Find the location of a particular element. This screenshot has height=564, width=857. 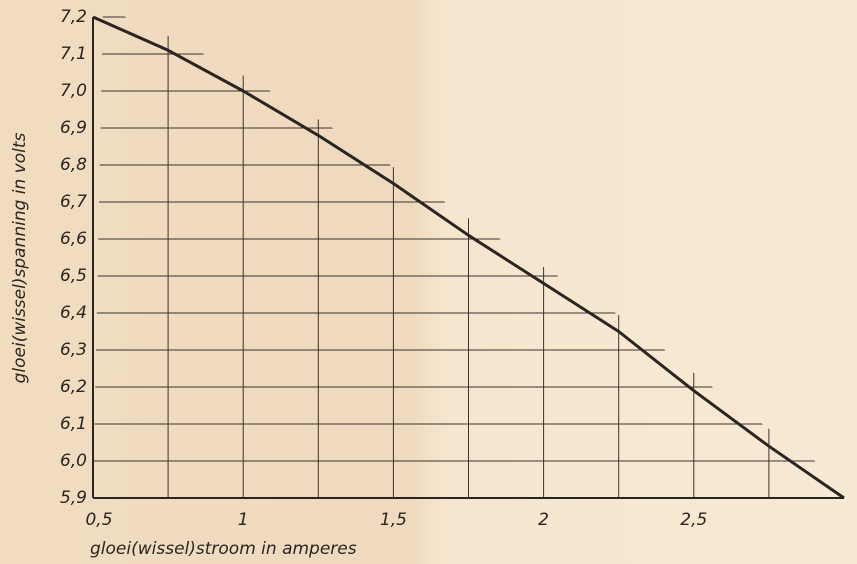

x-tick-label: 2,5 is located at coordinates (693, 520).